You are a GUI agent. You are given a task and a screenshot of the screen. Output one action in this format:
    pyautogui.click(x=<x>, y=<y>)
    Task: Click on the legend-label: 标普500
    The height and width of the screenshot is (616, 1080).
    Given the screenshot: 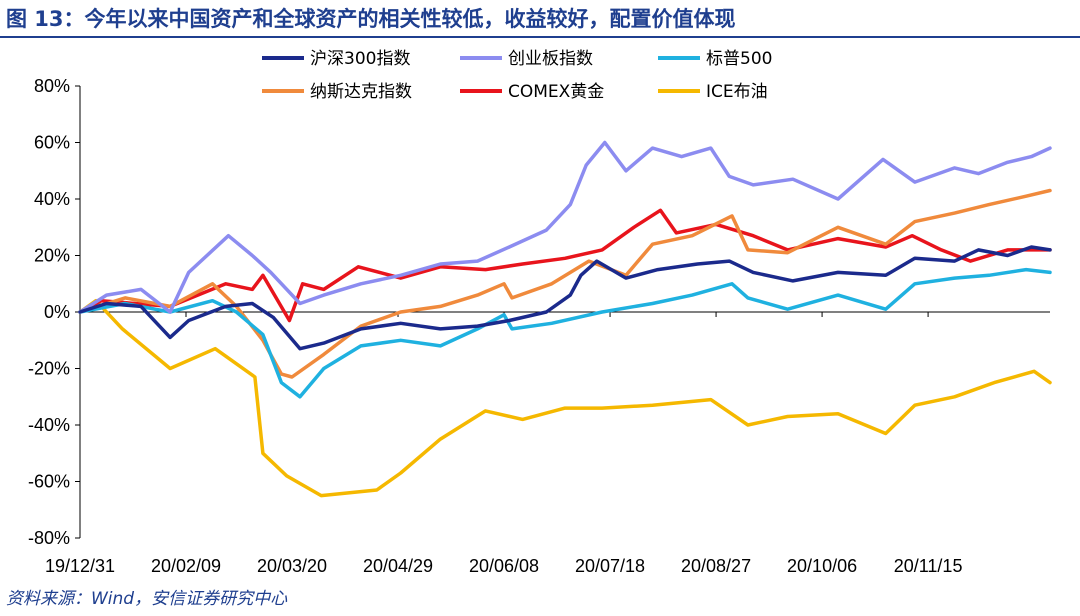 What is the action you would take?
    pyautogui.click(x=739, y=59)
    